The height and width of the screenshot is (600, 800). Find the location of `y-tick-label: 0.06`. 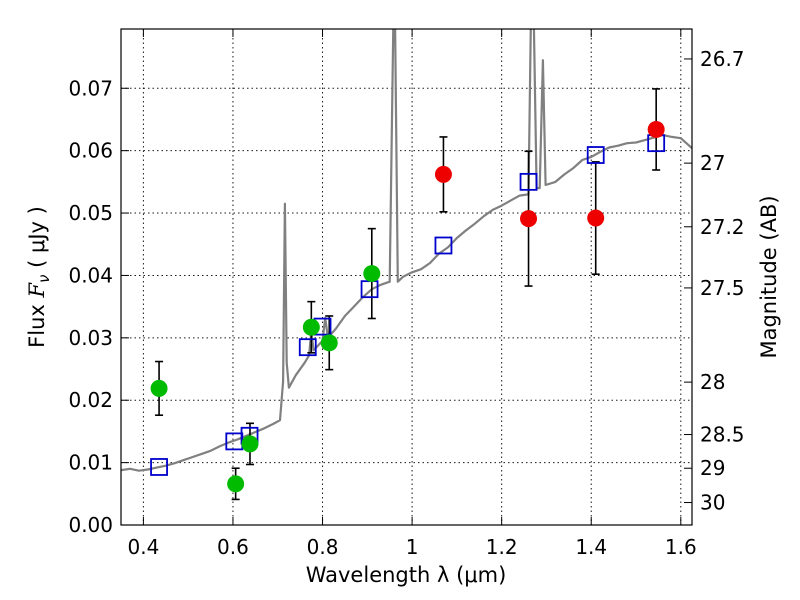

y-tick-label: 0.06 is located at coordinates (90, 151).